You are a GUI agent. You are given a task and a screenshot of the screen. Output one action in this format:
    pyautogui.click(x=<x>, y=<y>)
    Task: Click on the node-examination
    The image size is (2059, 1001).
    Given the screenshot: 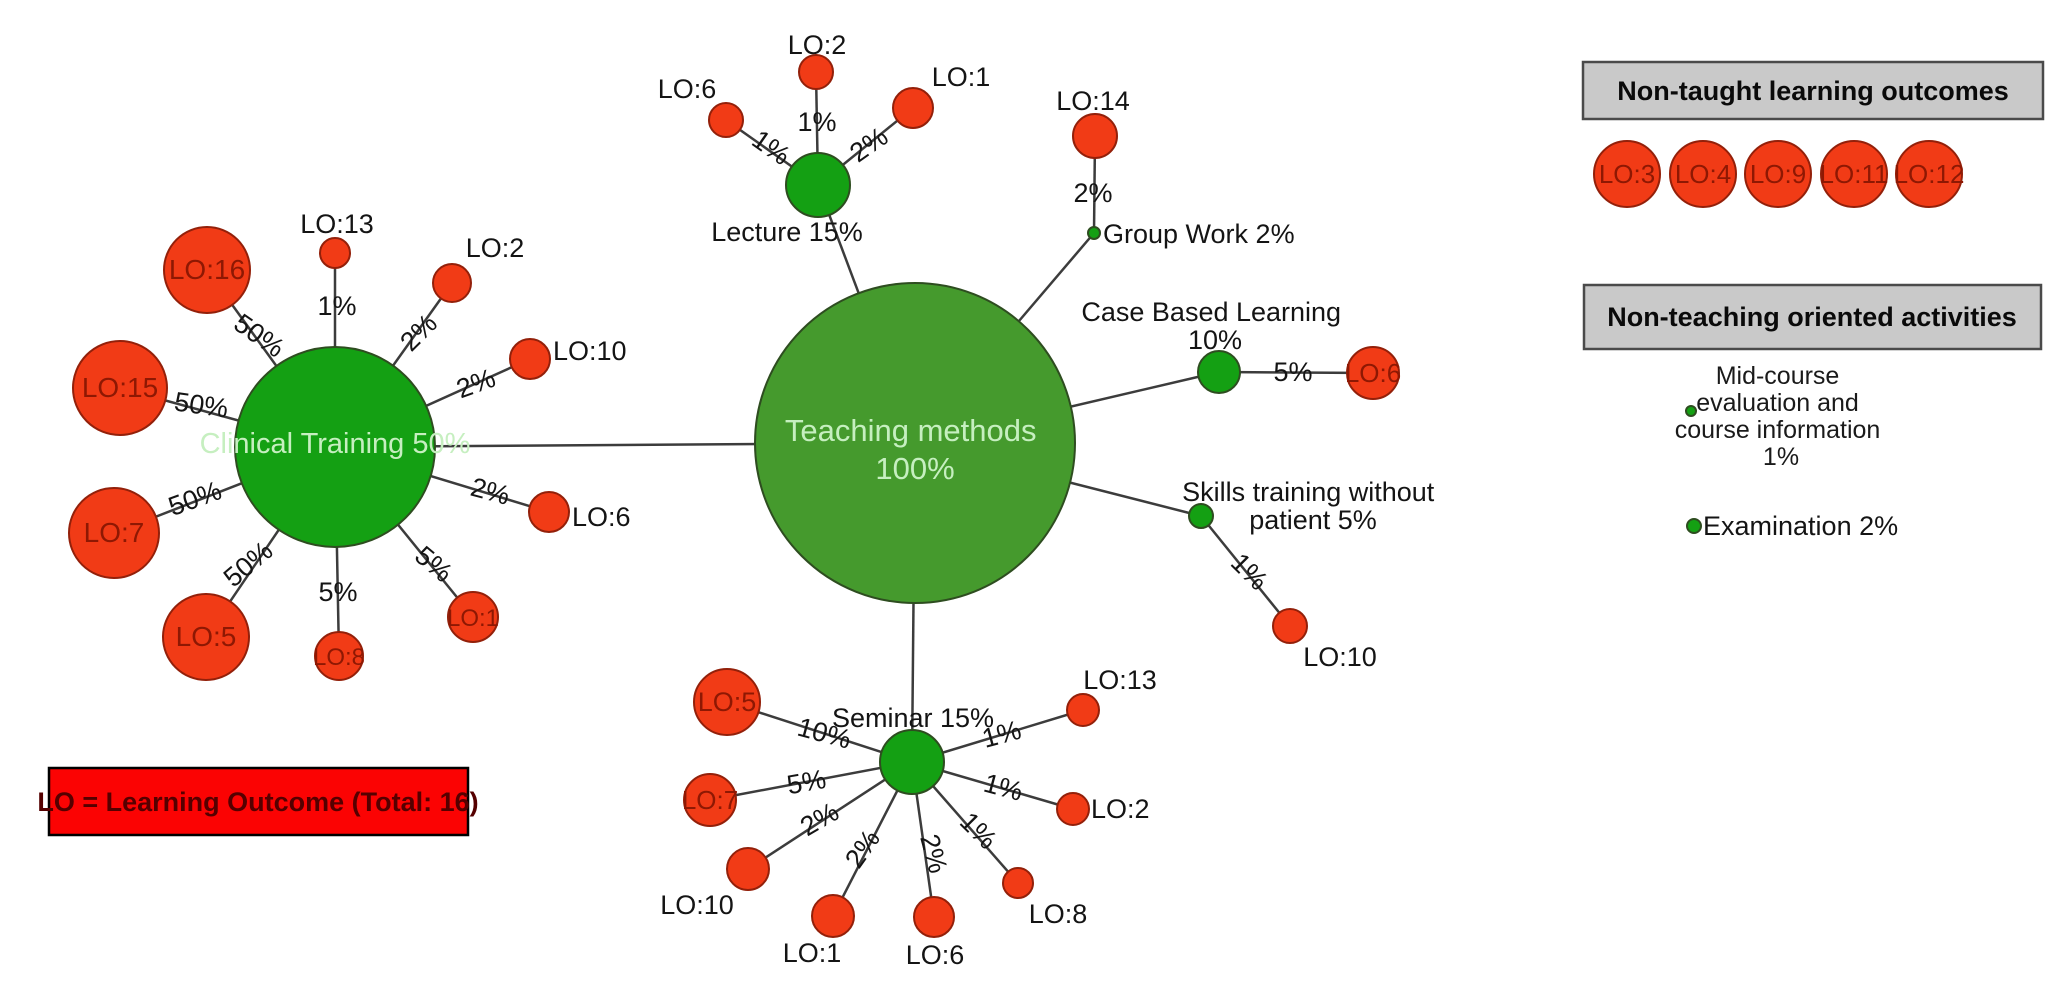 What is the action you would take?
    pyautogui.click(x=1694, y=526)
    